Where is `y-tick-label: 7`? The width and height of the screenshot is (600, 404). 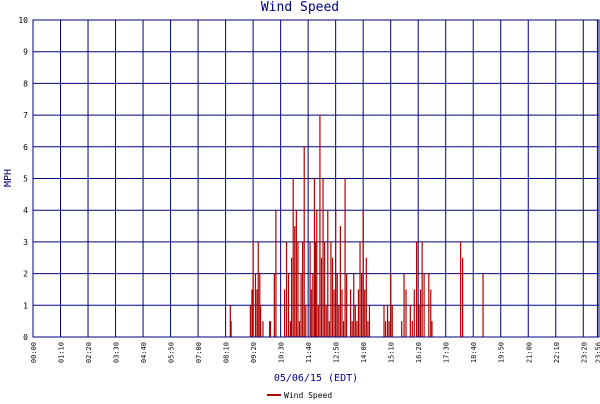 y-tick-label: 7 is located at coordinates (25, 115).